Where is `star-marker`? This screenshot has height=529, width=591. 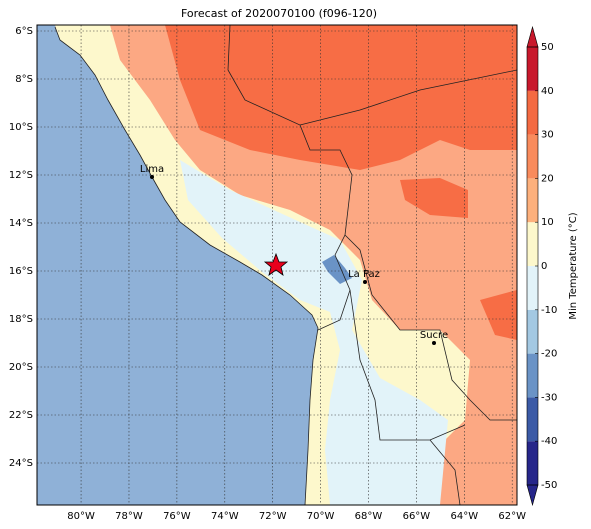 star-marker is located at coordinates (276, 264).